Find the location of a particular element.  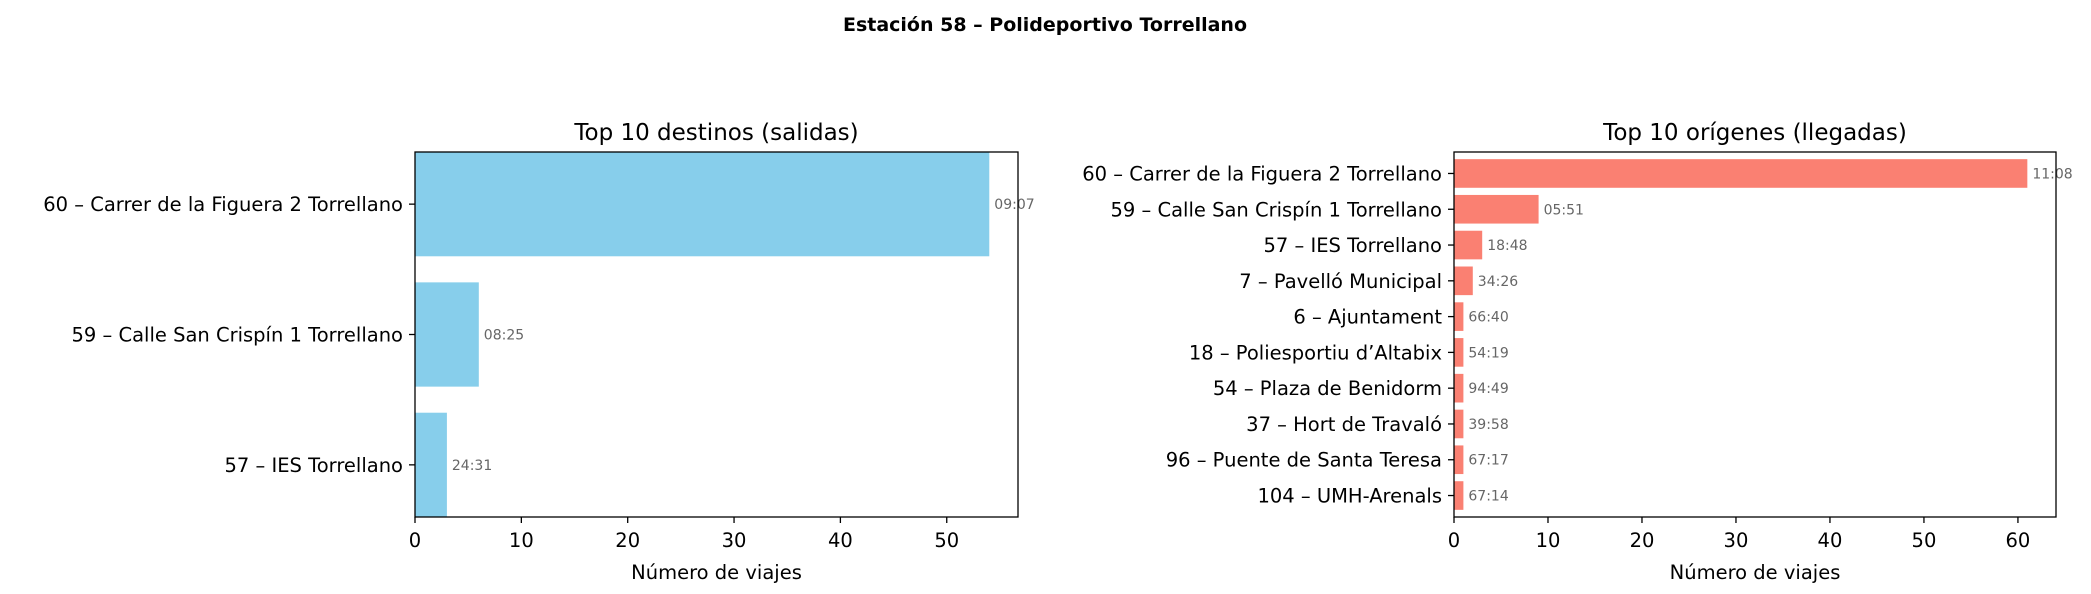

chart-title: Top 10 orígenes (llegadas) is located at coordinates (1754, 133).